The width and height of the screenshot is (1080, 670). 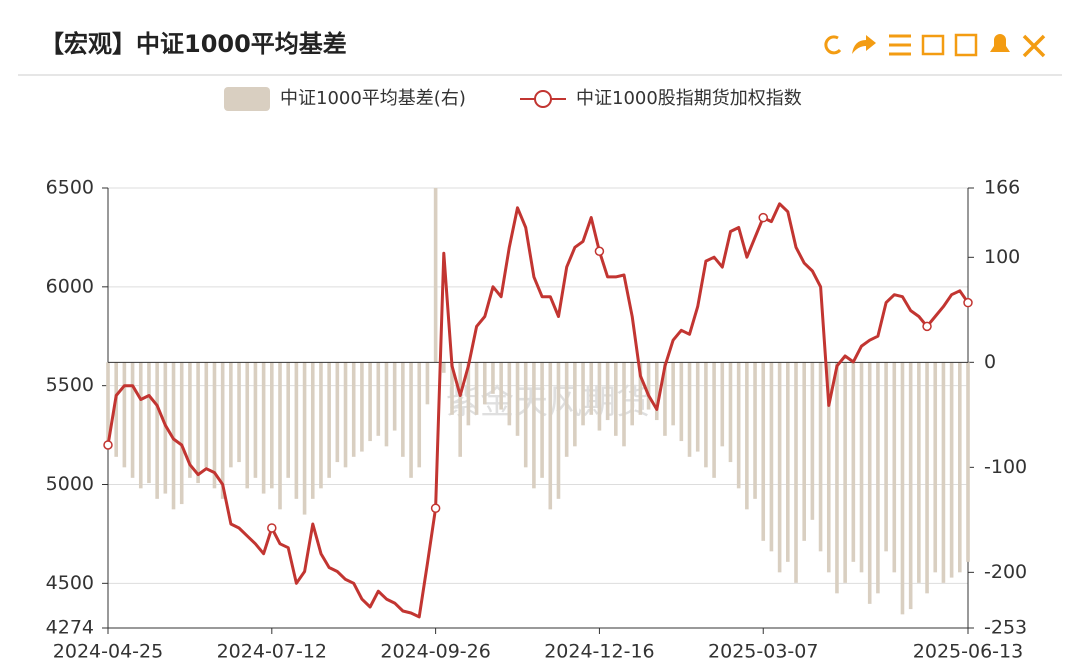 I want to click on y-tick-label: 4500, so click(x=70, y=583).